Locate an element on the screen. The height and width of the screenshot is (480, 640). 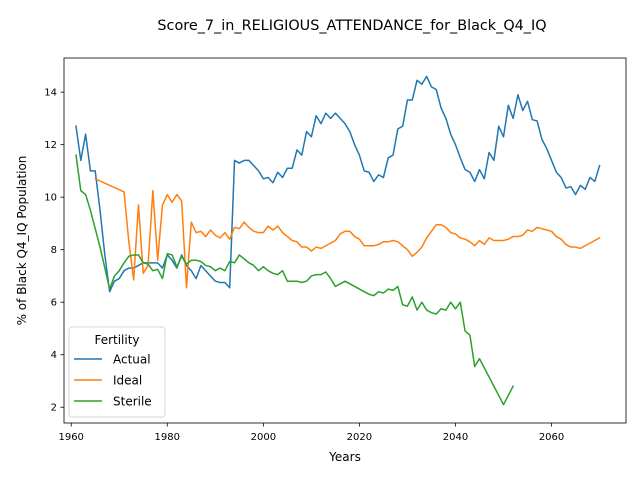
legend: Fertility Actual Ideal Sterile is located at coordinates (117, 372).